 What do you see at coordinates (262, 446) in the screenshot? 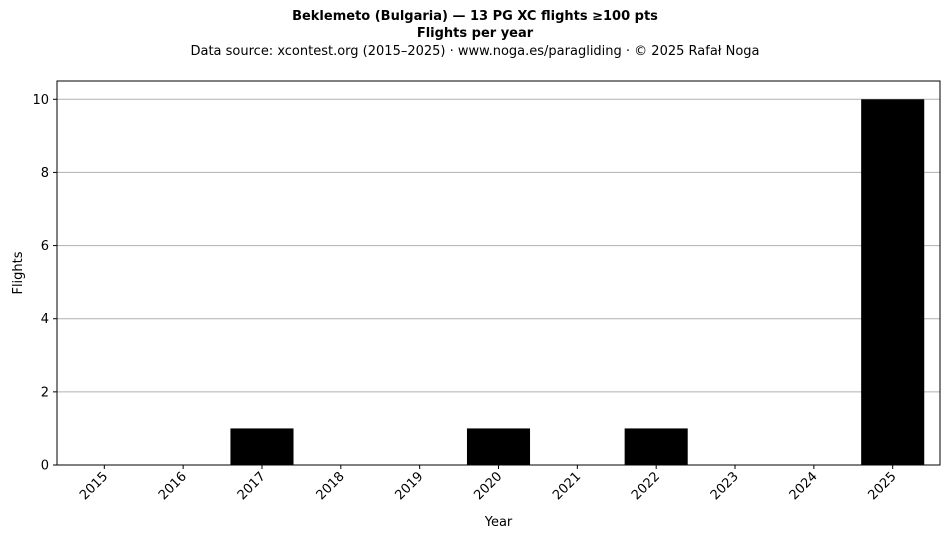
I see `bar-2017` at bounding box center [262, 446].